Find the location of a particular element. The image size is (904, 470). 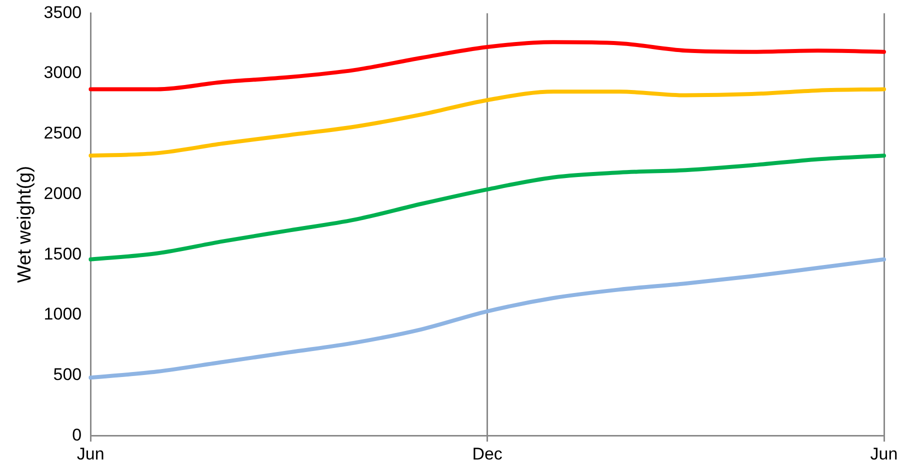

y-axis-title: Wet weight(g) is located at coordinates (25, 224).